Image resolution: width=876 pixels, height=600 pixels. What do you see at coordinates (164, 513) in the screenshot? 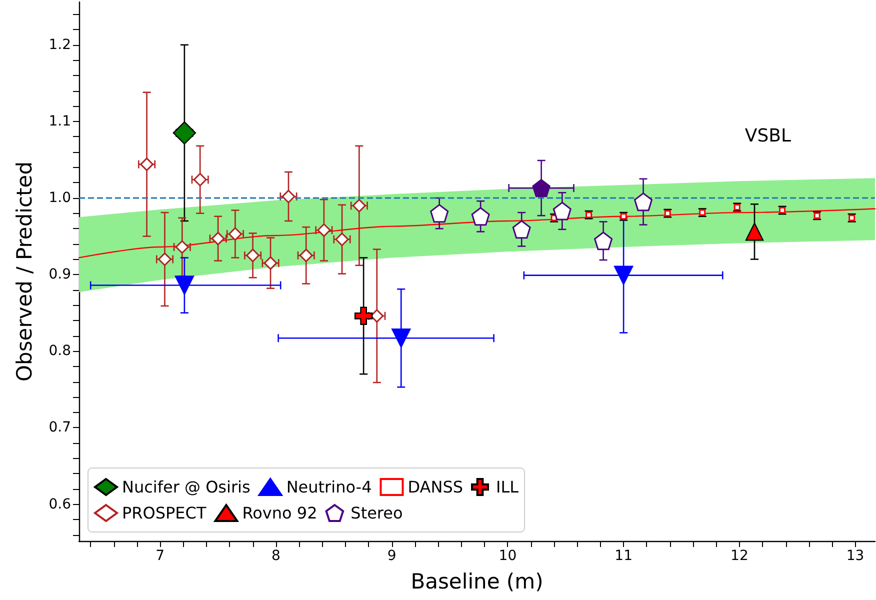
I see `legend-label: PROSPECT` at bounding box center [164, 513].